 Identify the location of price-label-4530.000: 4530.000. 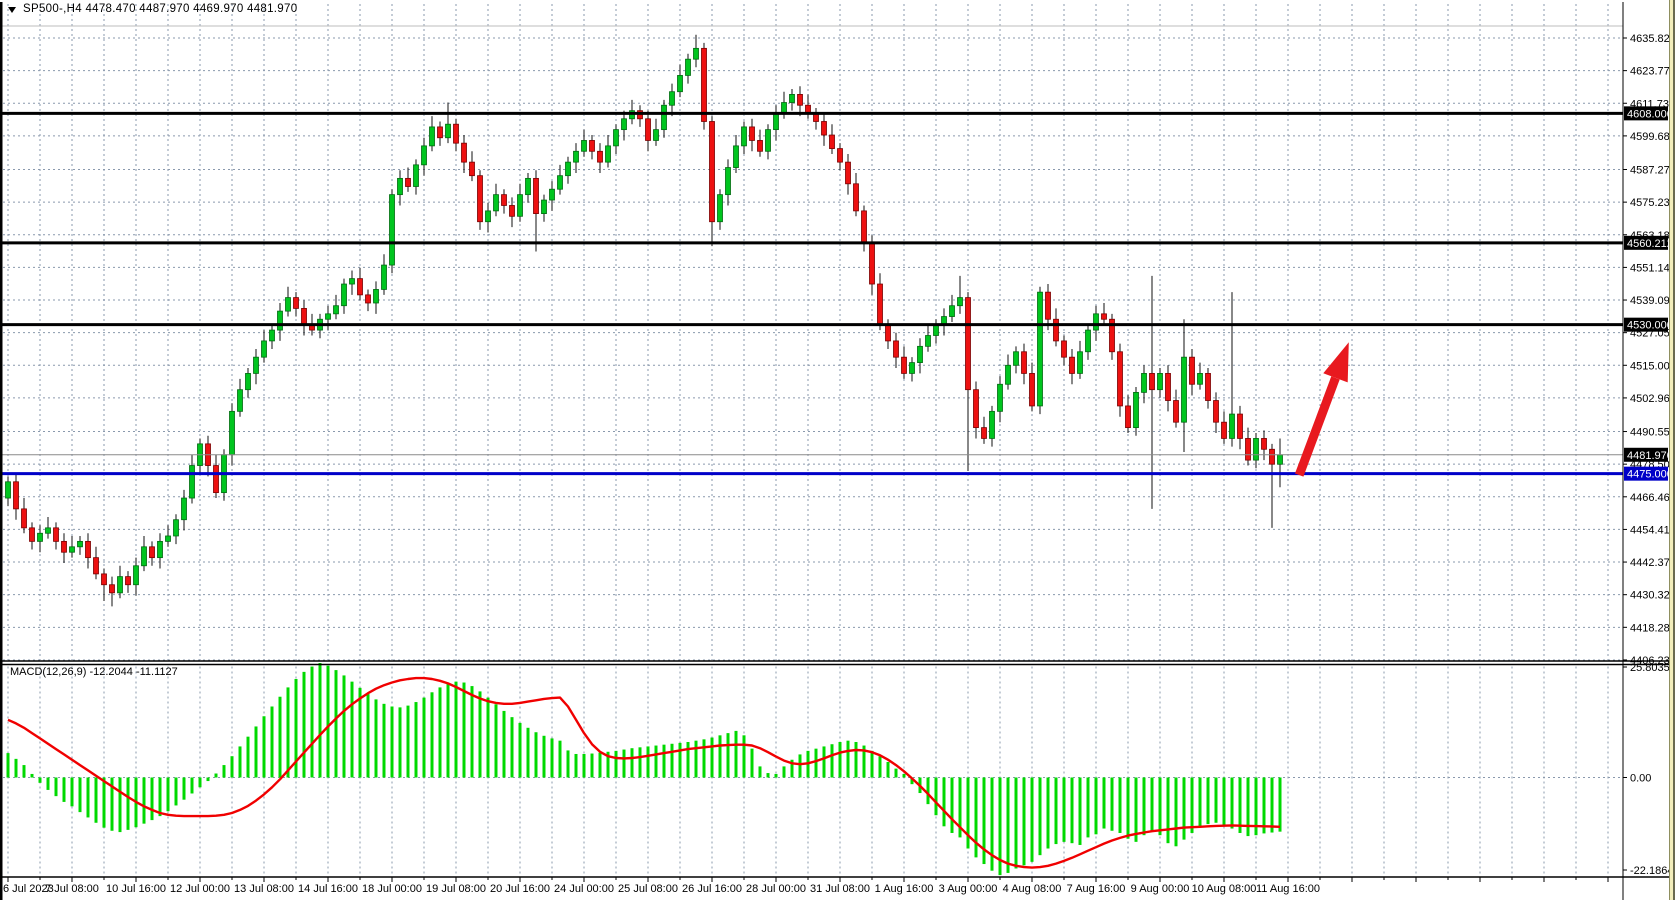
(1648, 324).